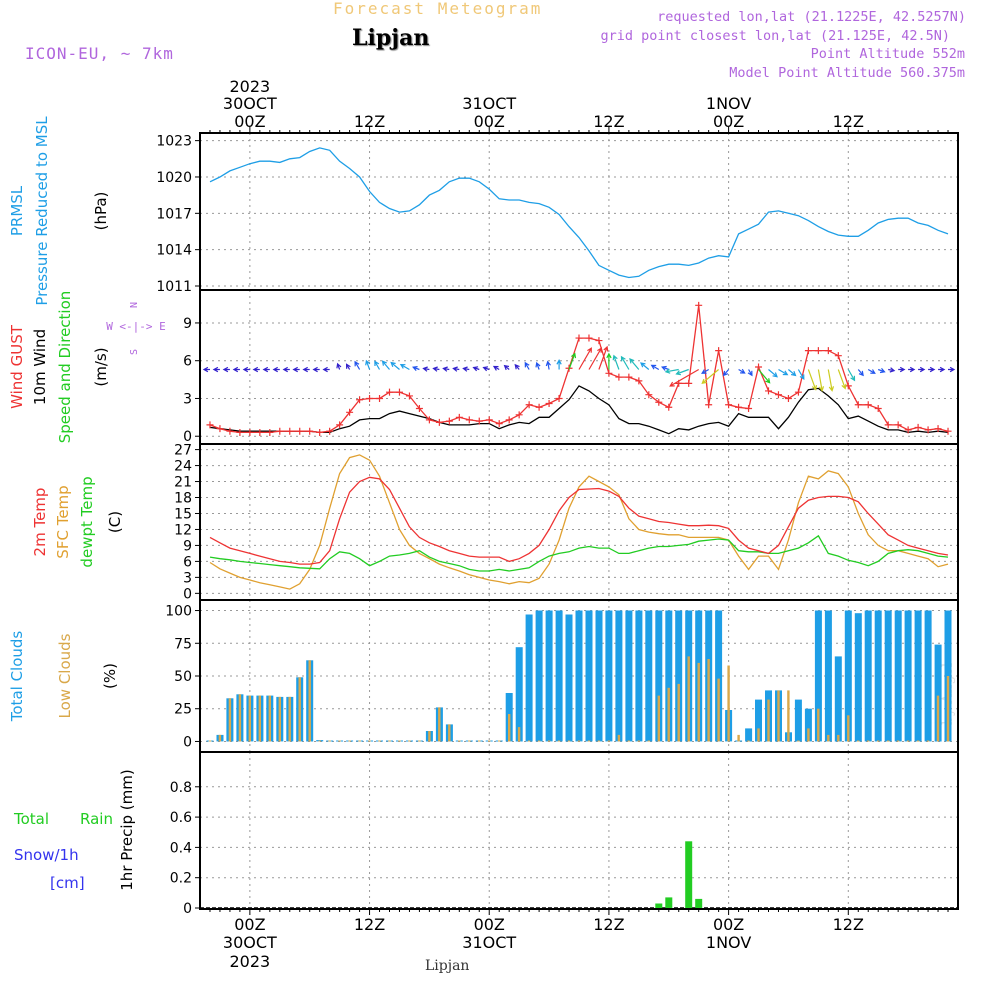 This screenshot has height=1000, width=1000. Describe the element at coordinates (183, 499) in the screenshot. I see `temp-ytick-label: 18` at that location.